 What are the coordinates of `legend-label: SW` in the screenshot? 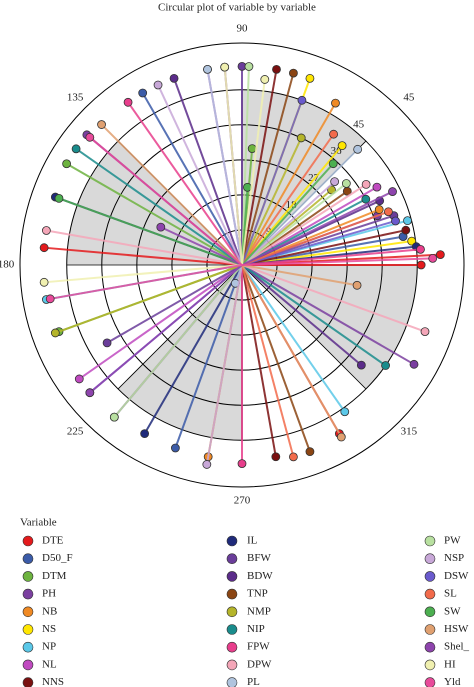 It's located at (452, 611).